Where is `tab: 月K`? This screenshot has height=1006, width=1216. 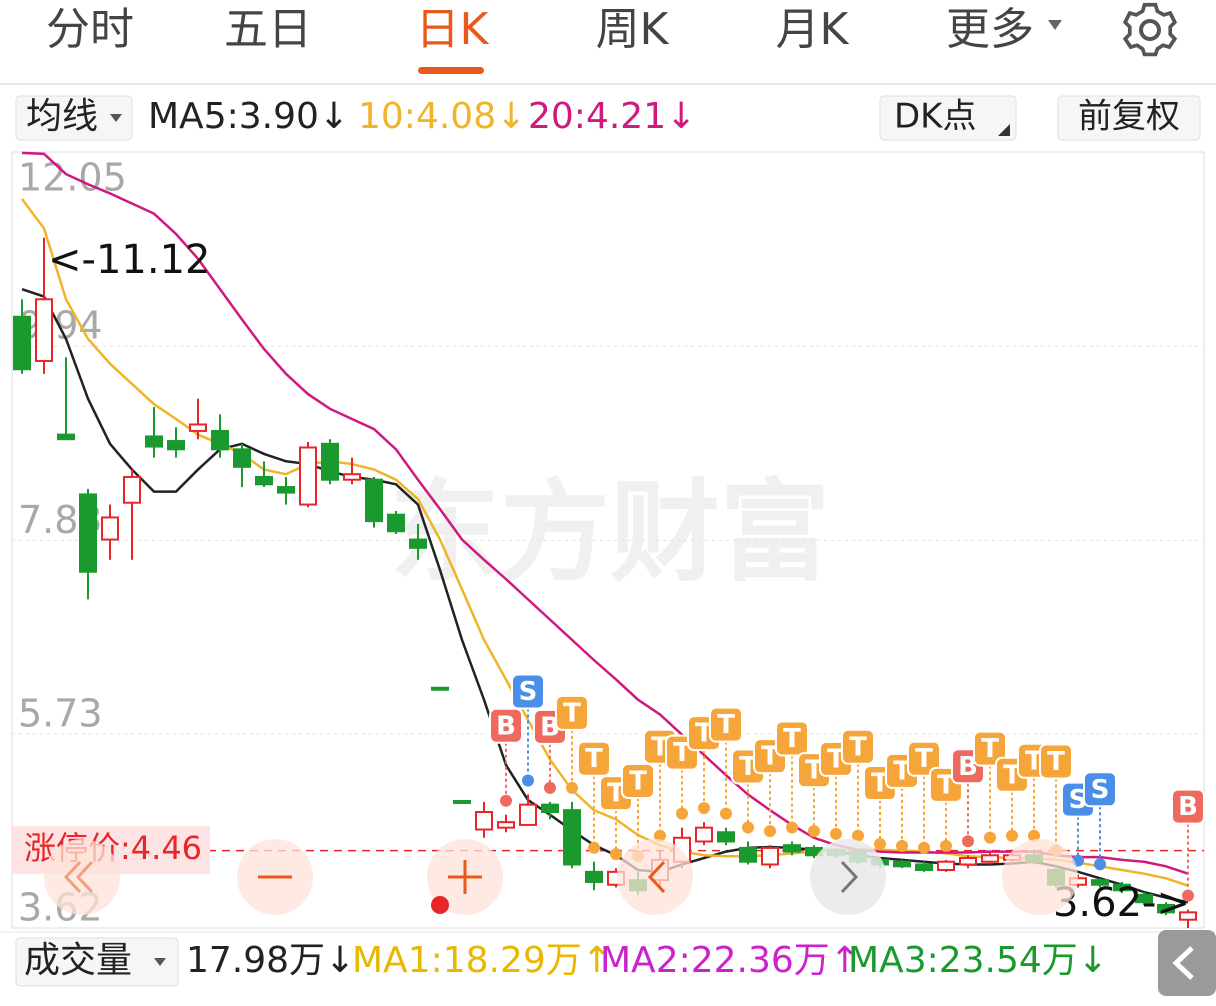 tab: 月K is located at coordinates (813, 29).